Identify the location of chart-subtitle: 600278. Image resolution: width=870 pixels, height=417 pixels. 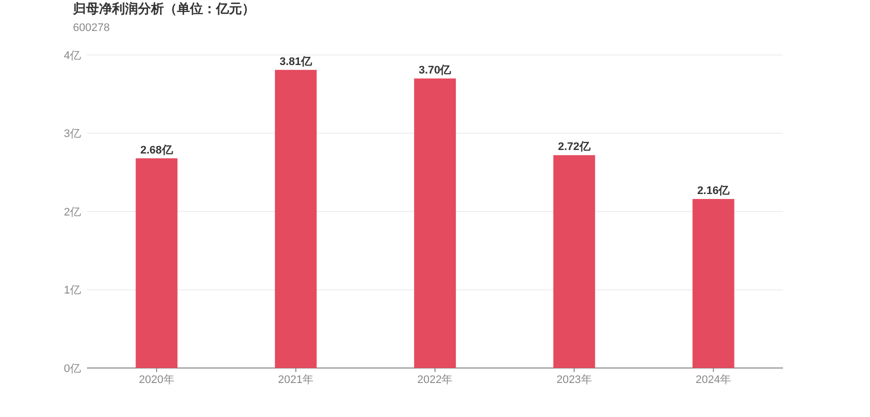
(91, 28).